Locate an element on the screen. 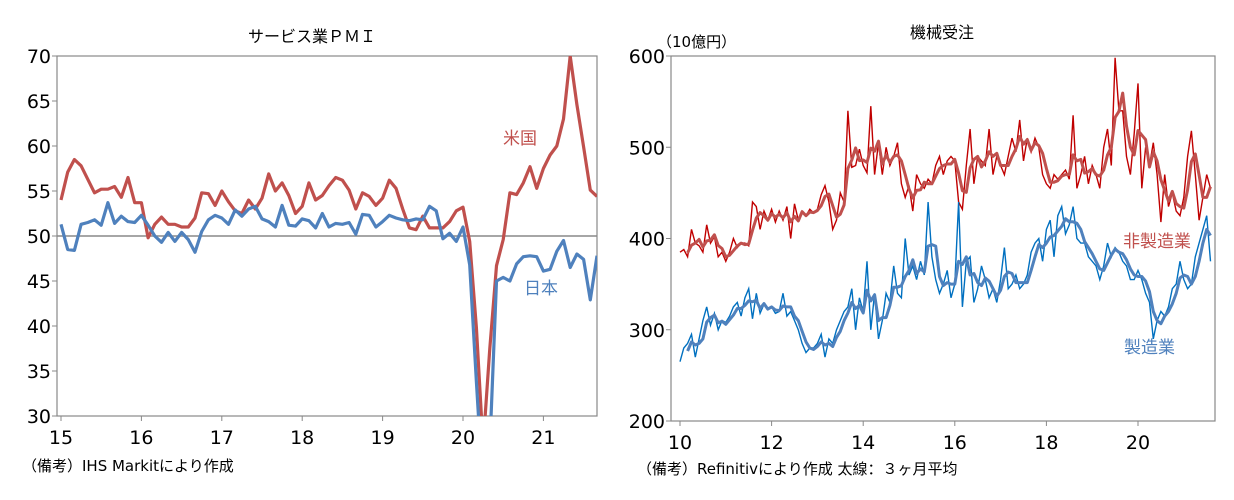 This screenshot has height=500, width=1234. machinery-chart-title: 機械受注 is located at coordinates (942, 32).